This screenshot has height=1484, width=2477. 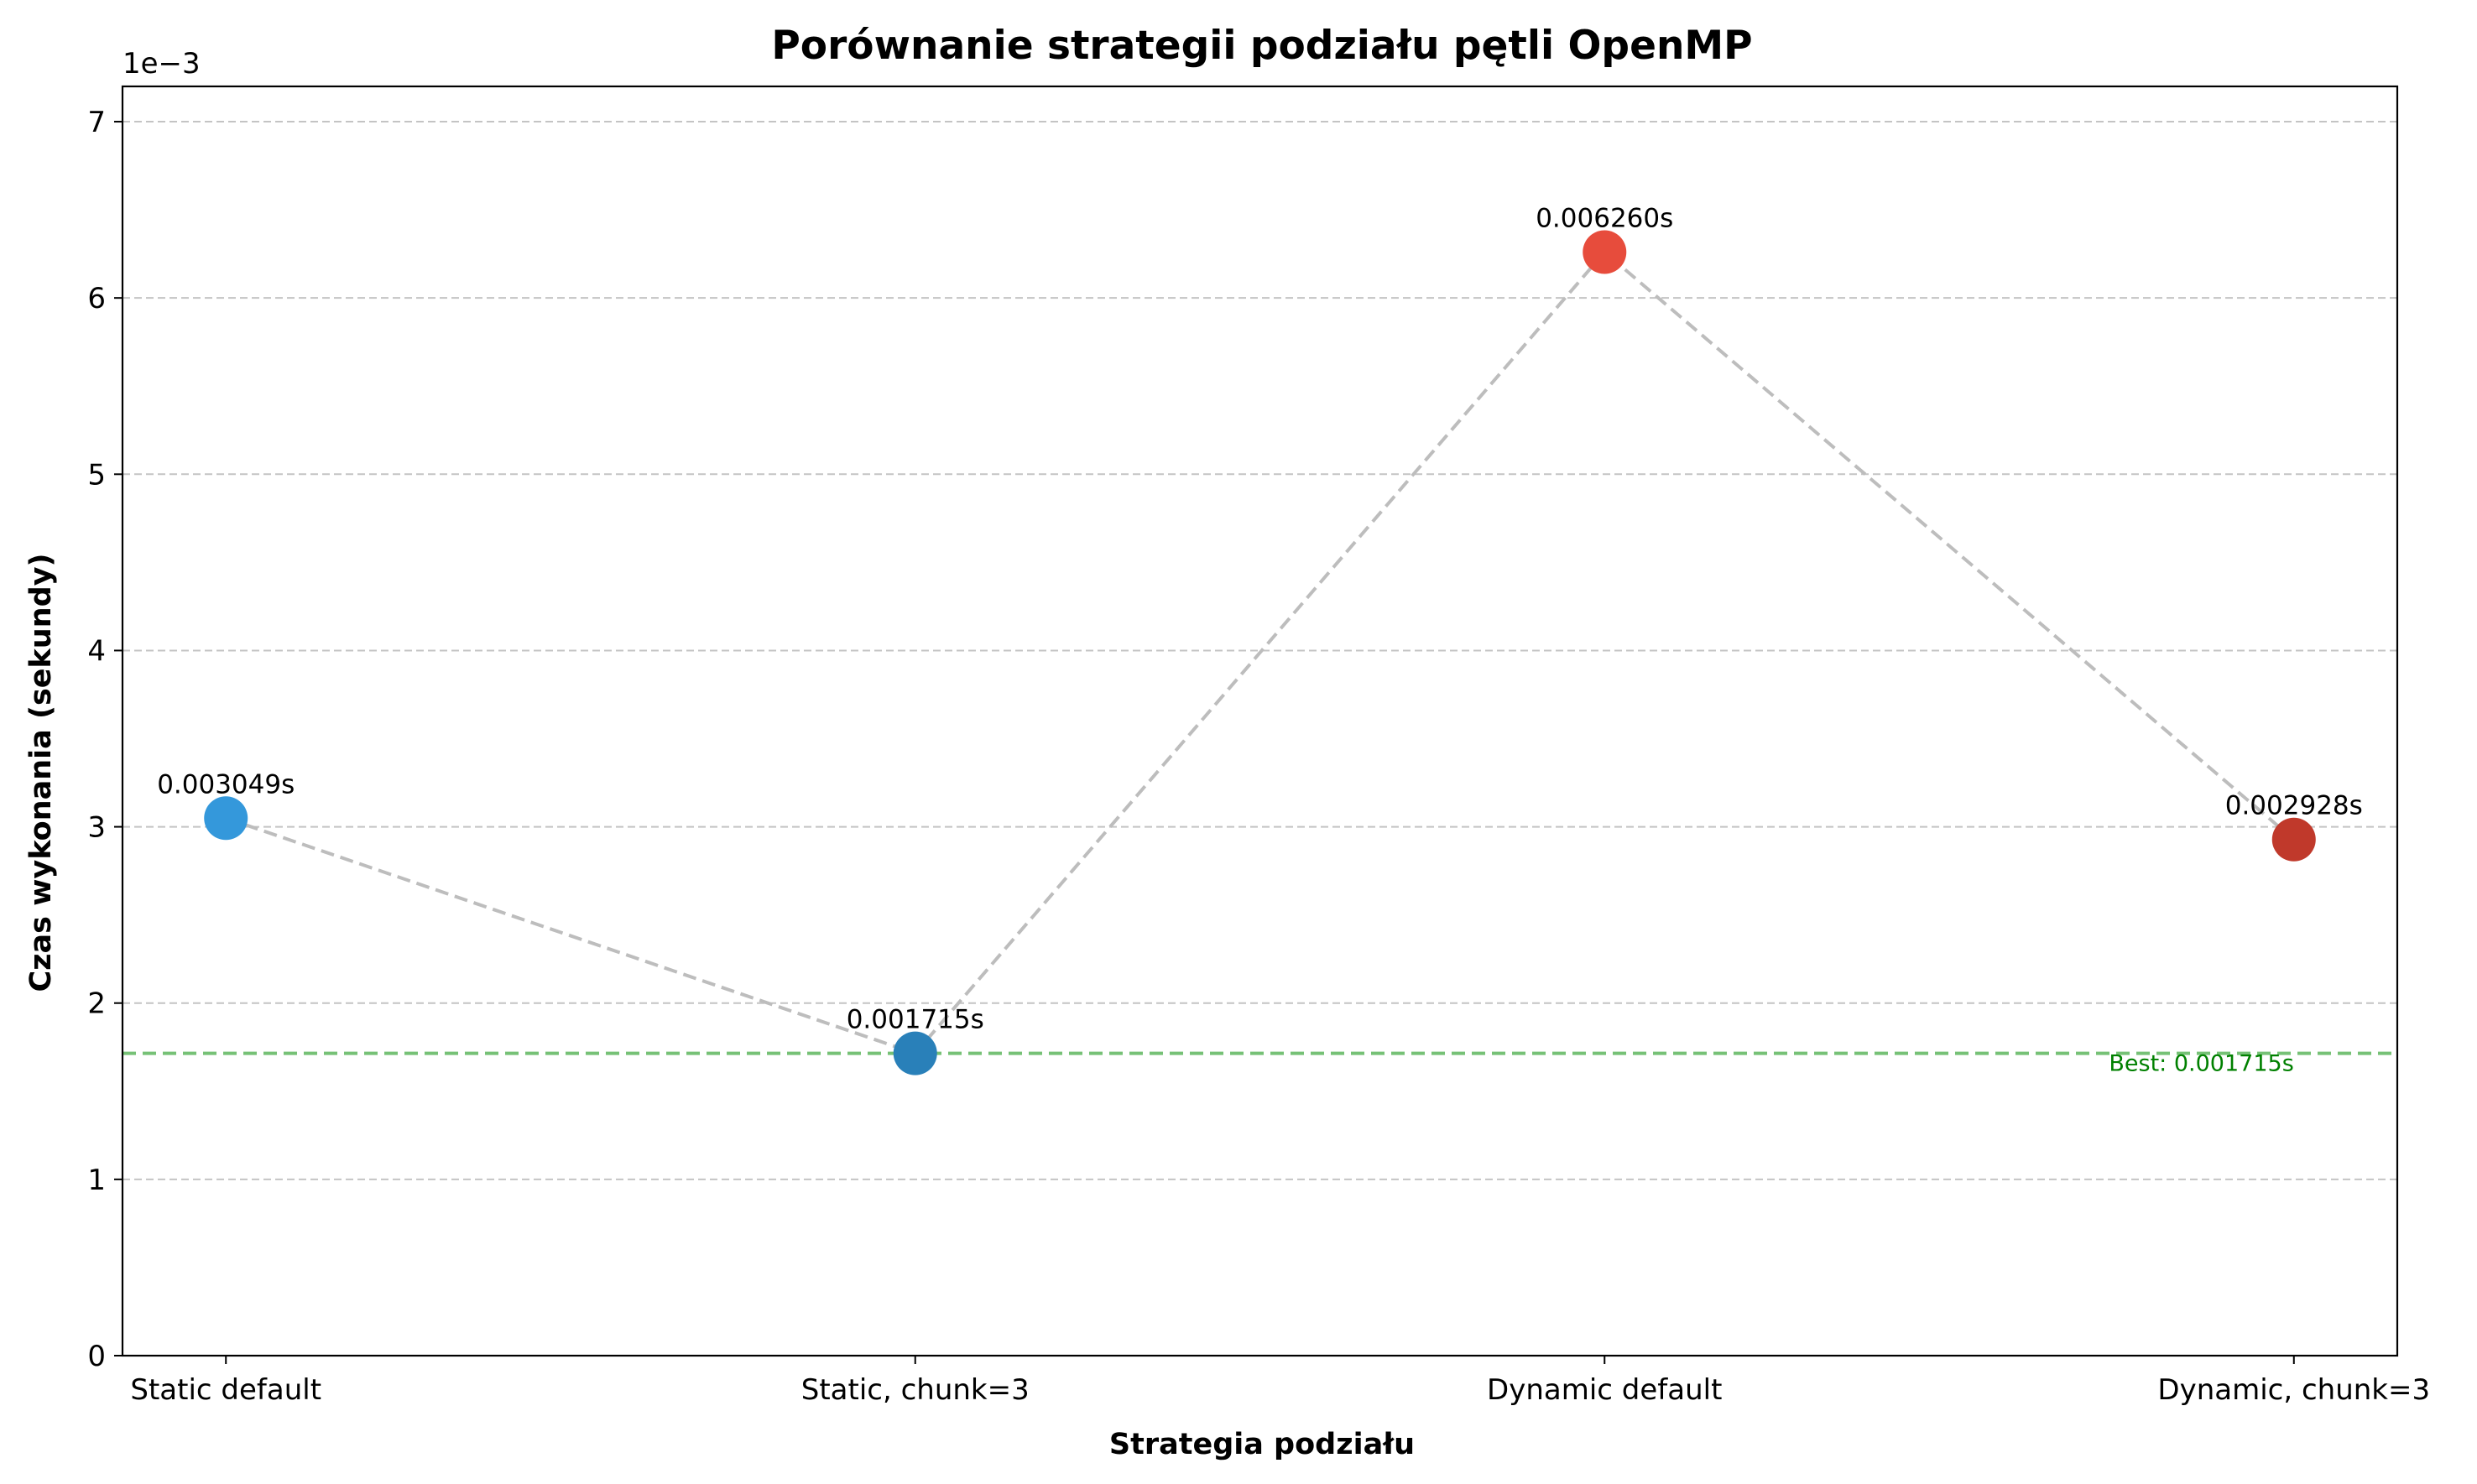 I want to click on y-tick-label: 3, so click(x=96, y=828).